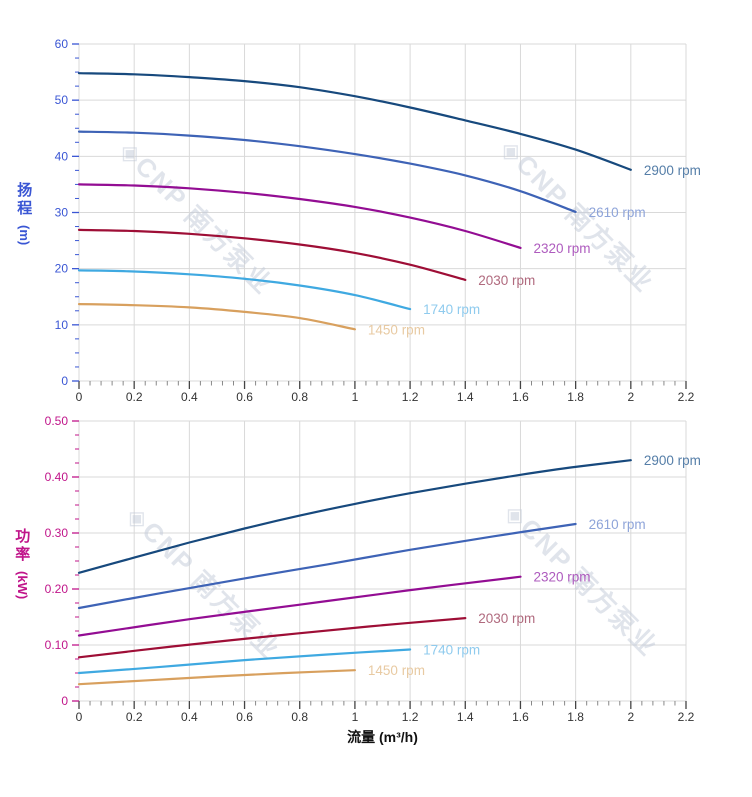  What do you see at coordinates (62, 269) in the screenshot?
I see `y-tick-label: 20` at bounding box center [62, 269].